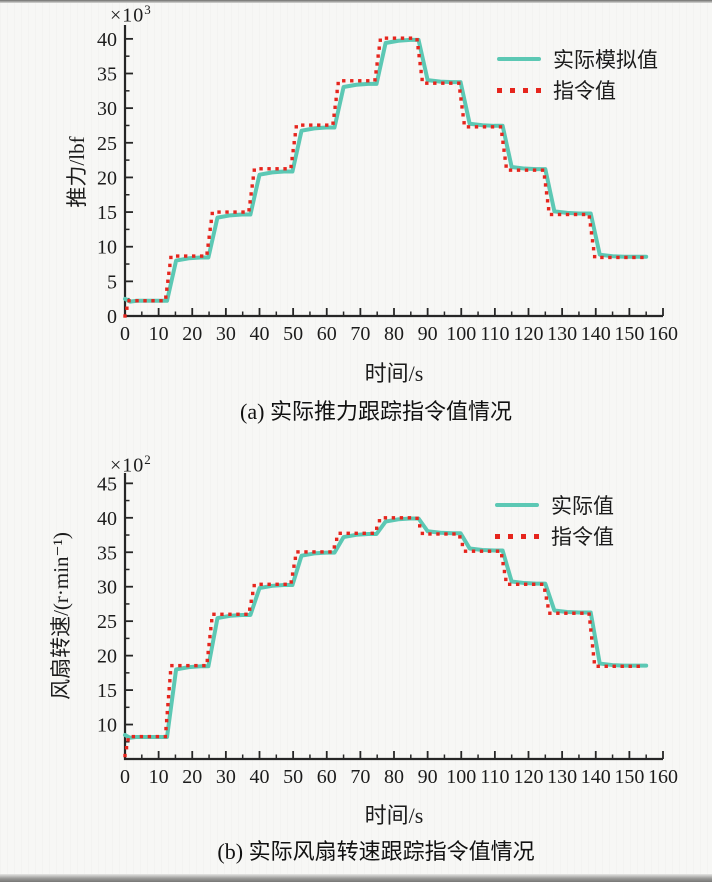 This screenshot has height=882, width=712. I want to click on y-axis-title-a: 推力/lbf, so click(77, 172).